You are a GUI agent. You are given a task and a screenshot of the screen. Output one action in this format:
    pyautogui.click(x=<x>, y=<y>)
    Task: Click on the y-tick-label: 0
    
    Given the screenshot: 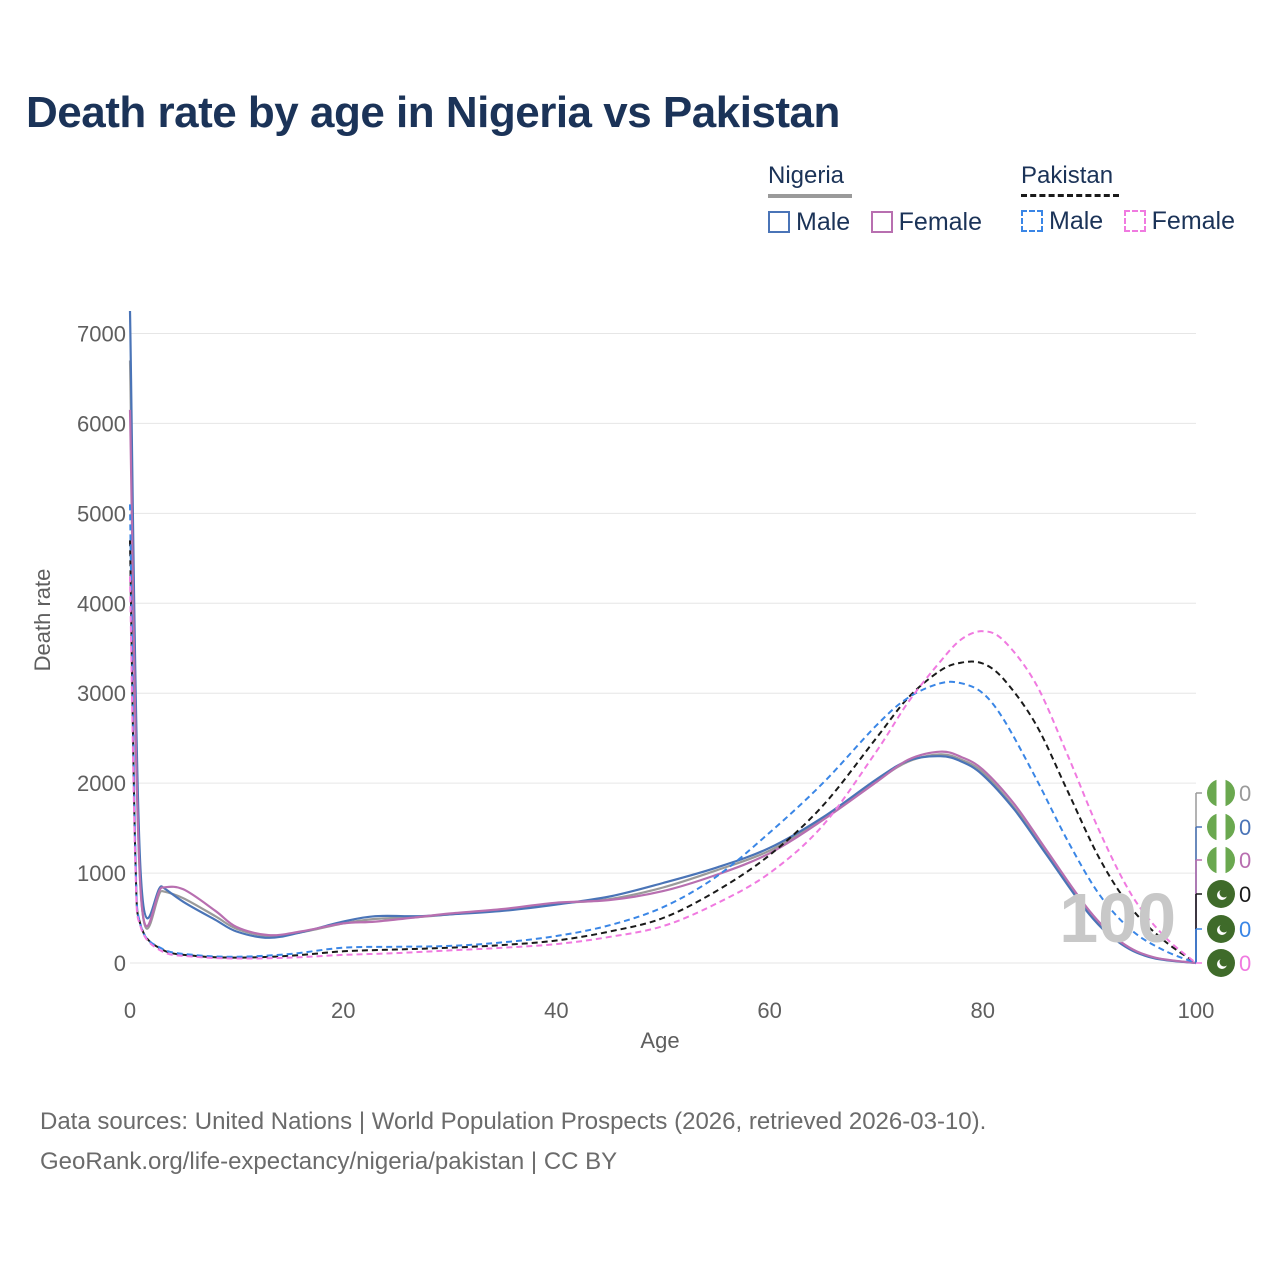 What is the action you would take?
    pyautogui.click(x=120, y=963)
    